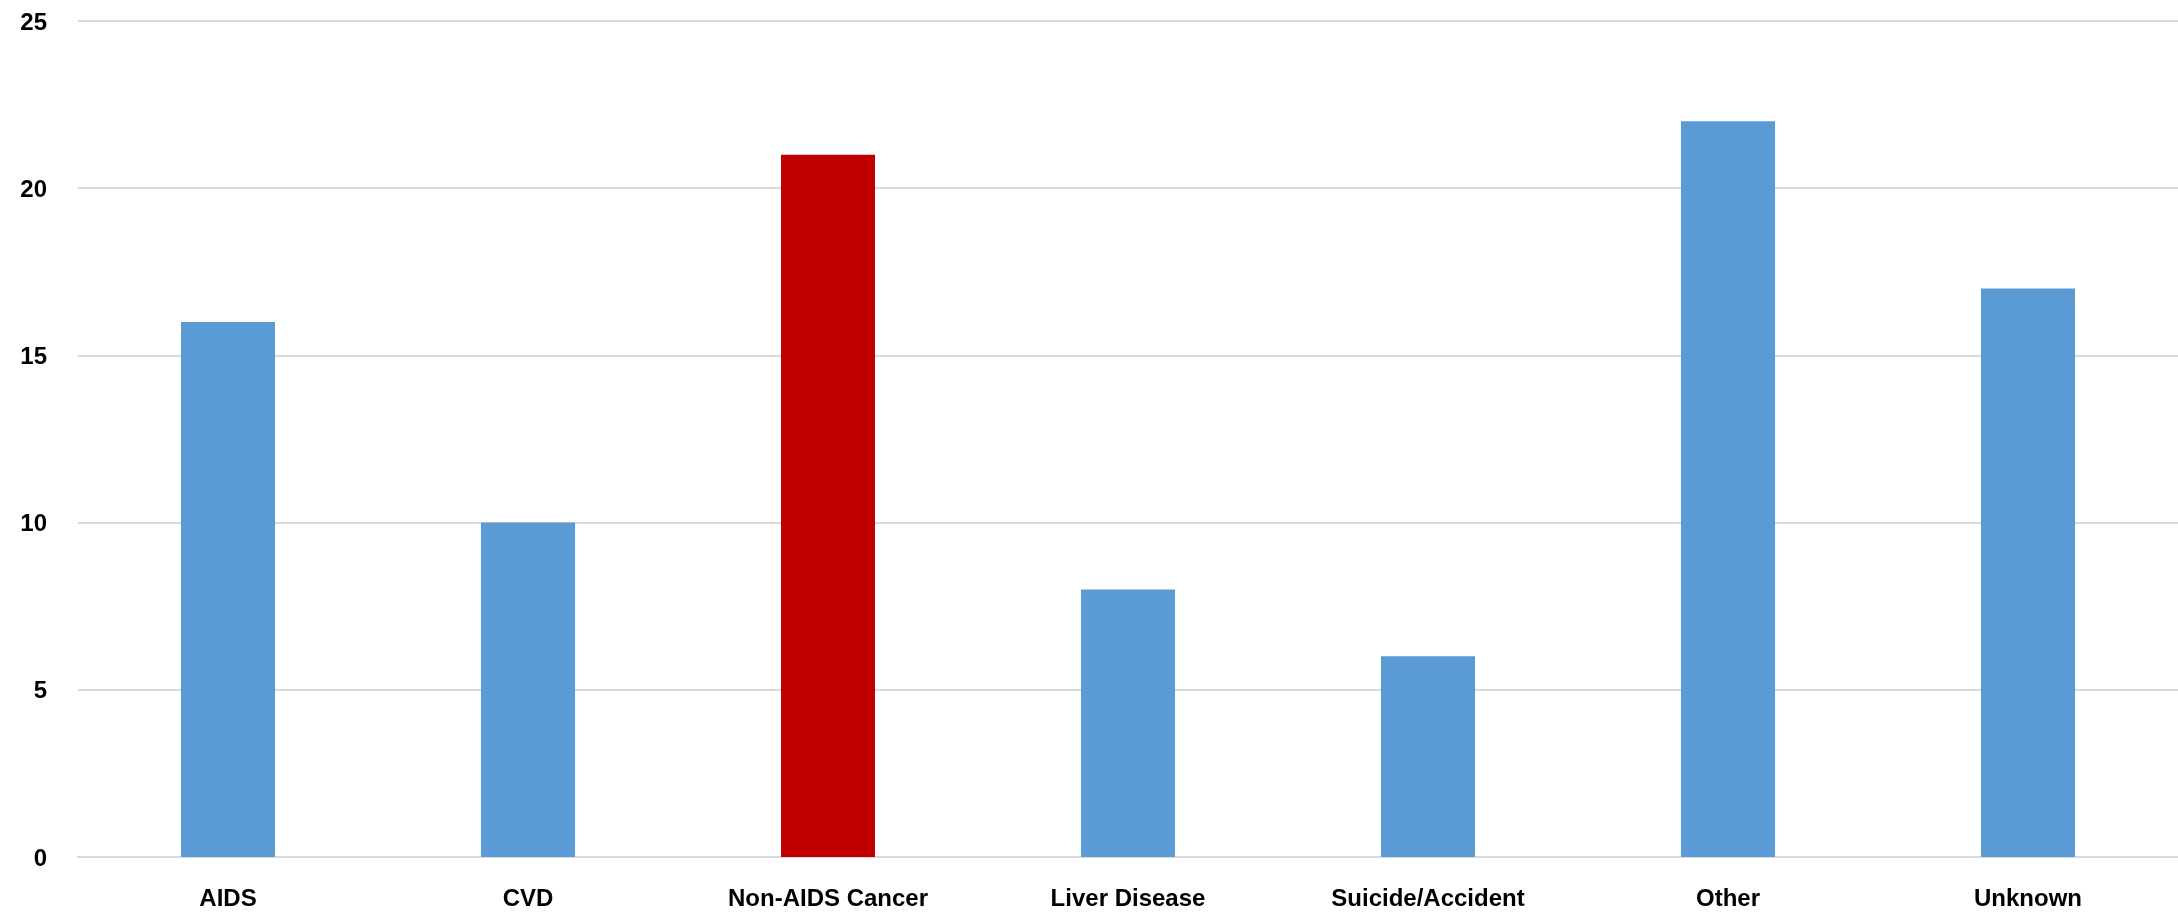 Image resolution: width=2178 pixels, height=915 pixels. Describe the element at coordinates (33, 188) in the screenshot. I see `y-tick-label: 20` at that location.